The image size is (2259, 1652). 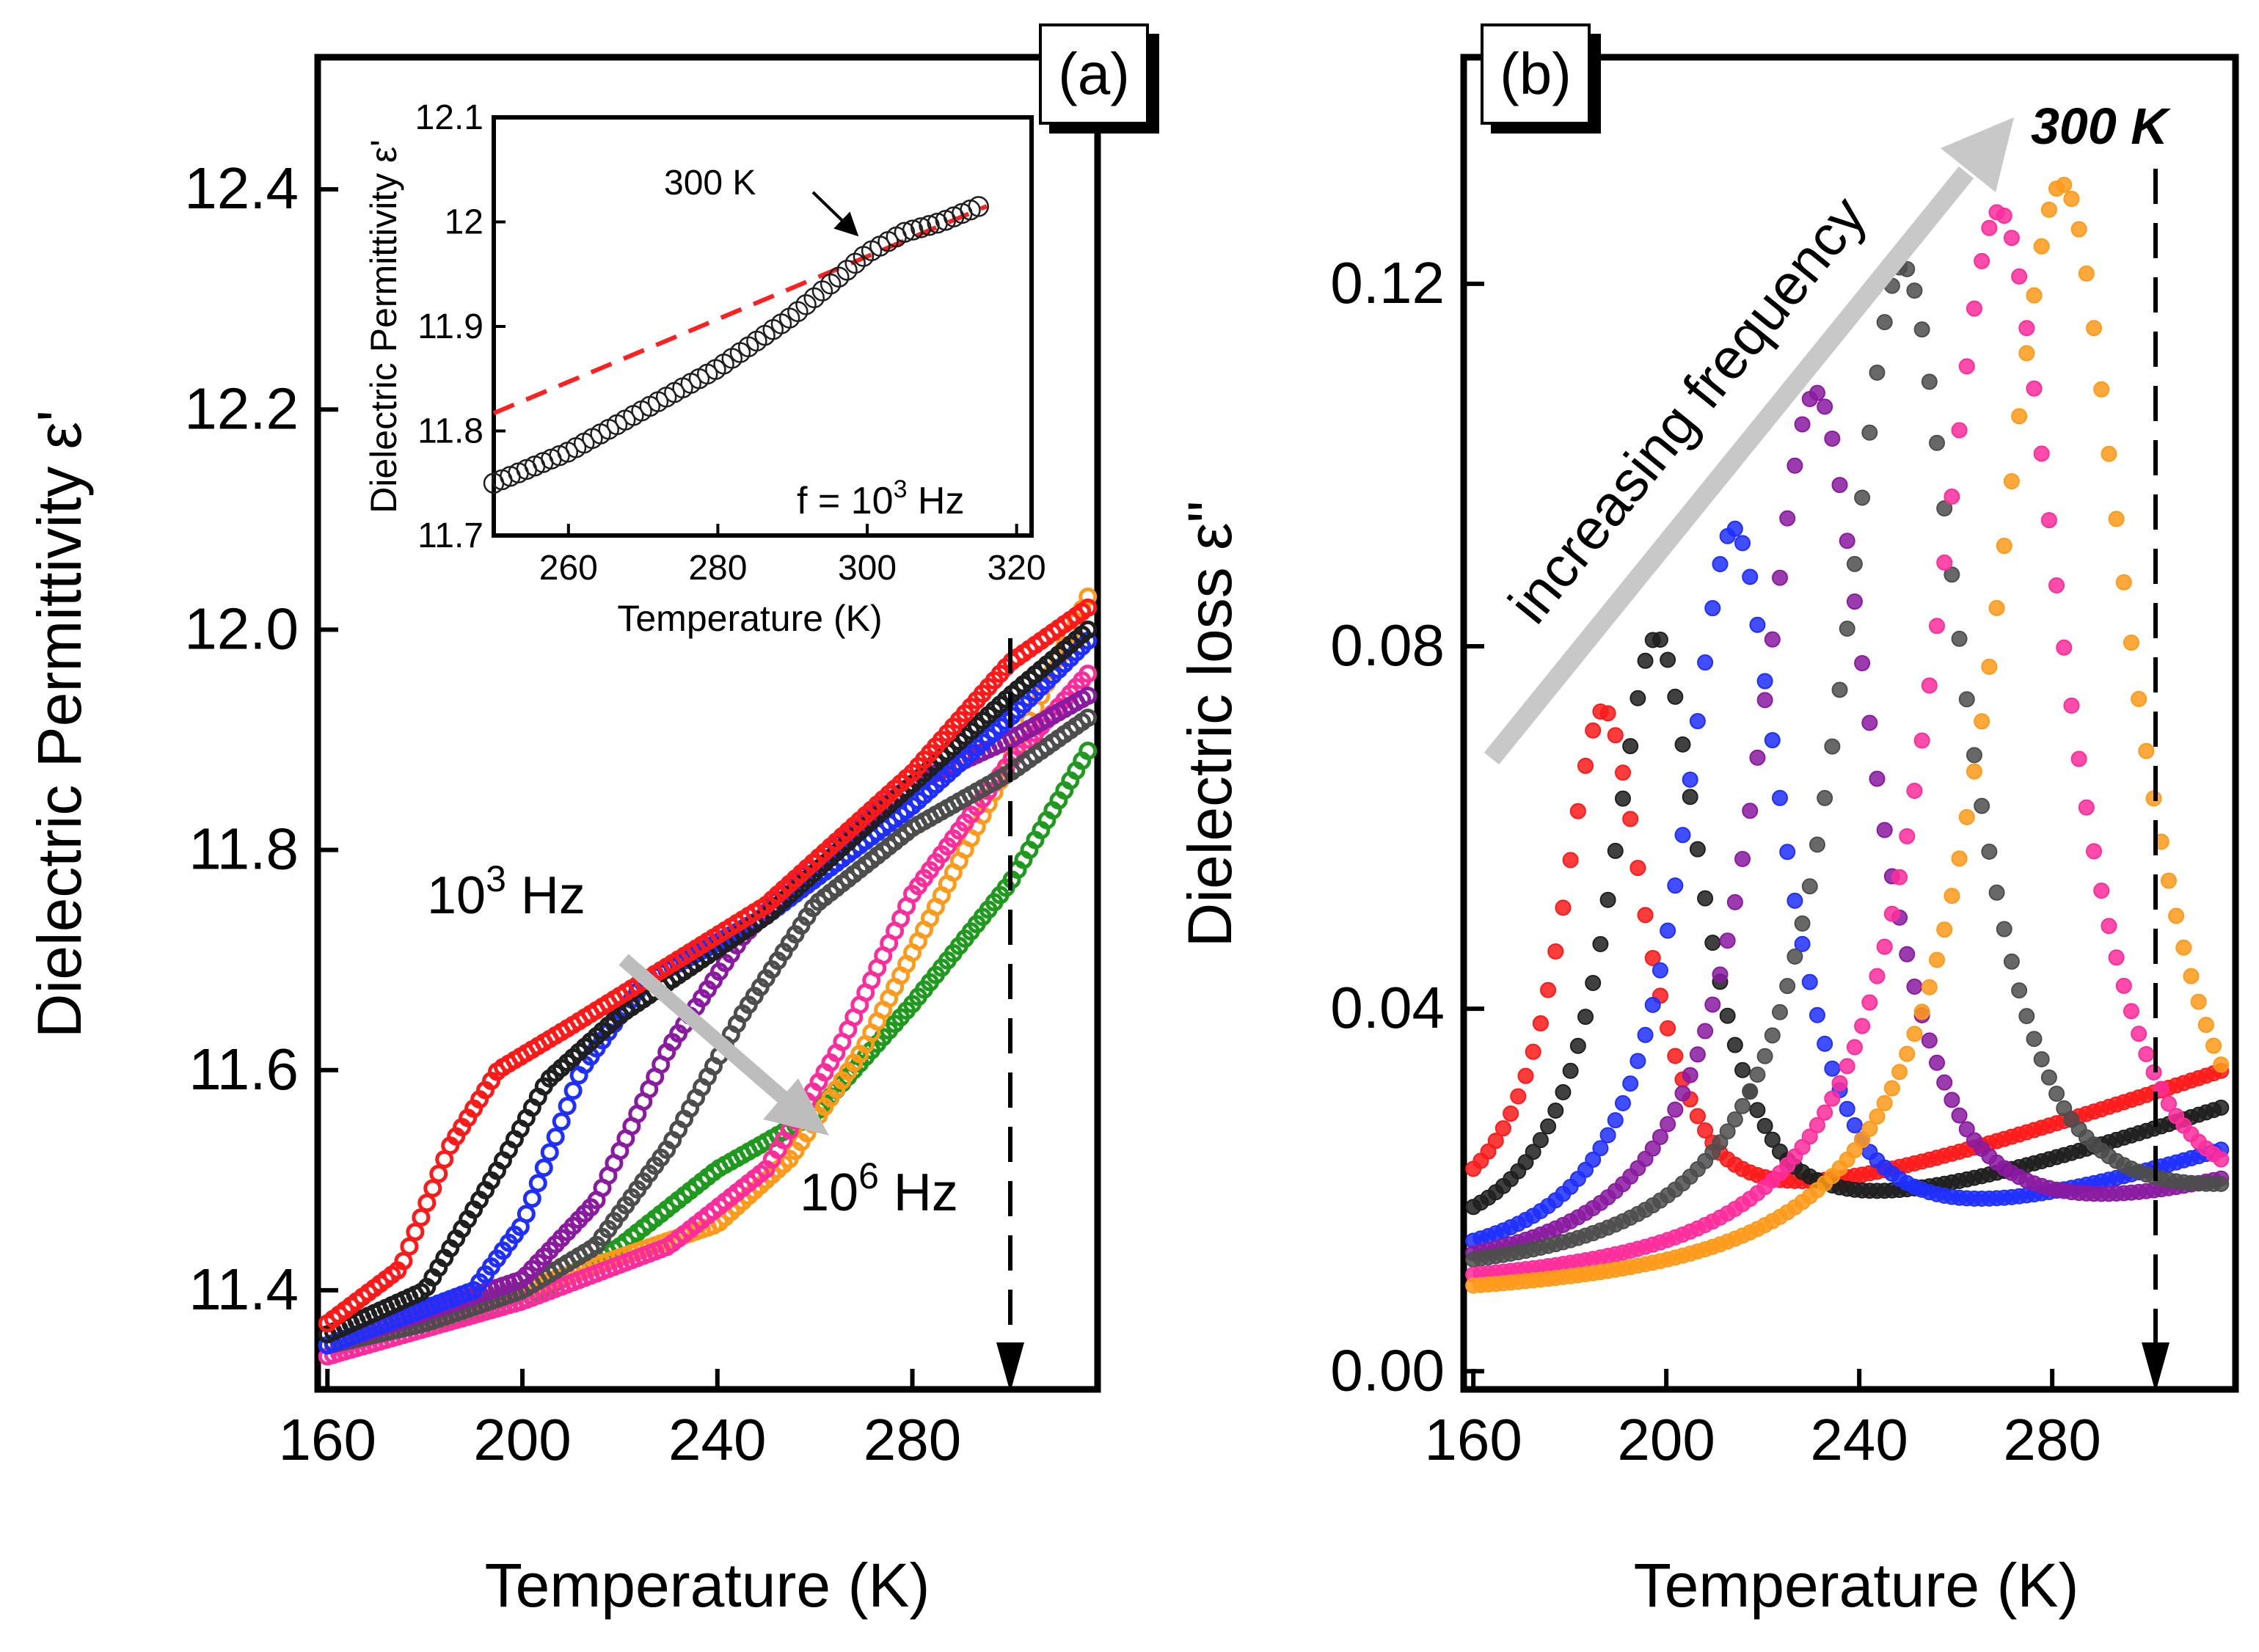 I want to click on inset-data, so click(x=736, y=345).